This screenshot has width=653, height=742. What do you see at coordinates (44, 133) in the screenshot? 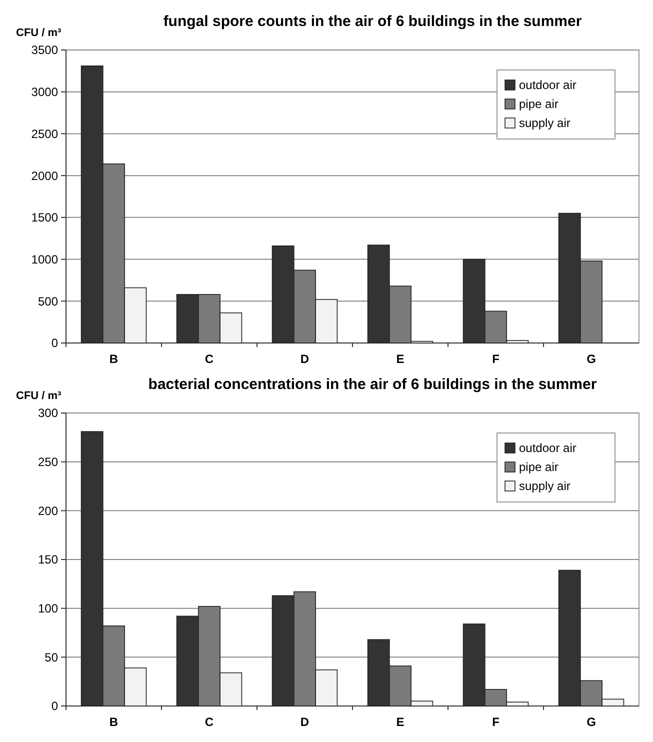
I see `y-tick-label: 2500` at bounding box center [44, 133].